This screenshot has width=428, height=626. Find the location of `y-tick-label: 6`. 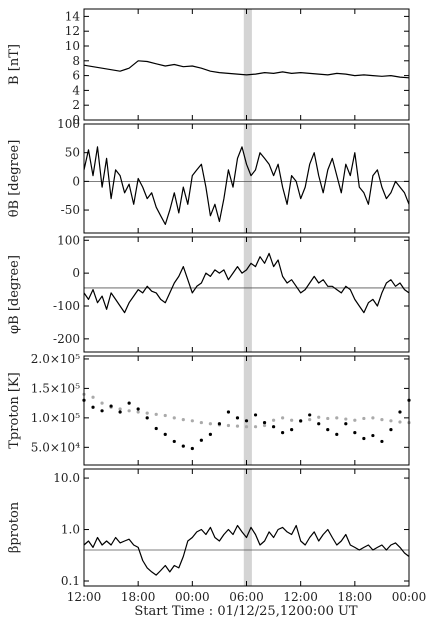

y-tick-label: 6 is located at coordinates (76, 76).